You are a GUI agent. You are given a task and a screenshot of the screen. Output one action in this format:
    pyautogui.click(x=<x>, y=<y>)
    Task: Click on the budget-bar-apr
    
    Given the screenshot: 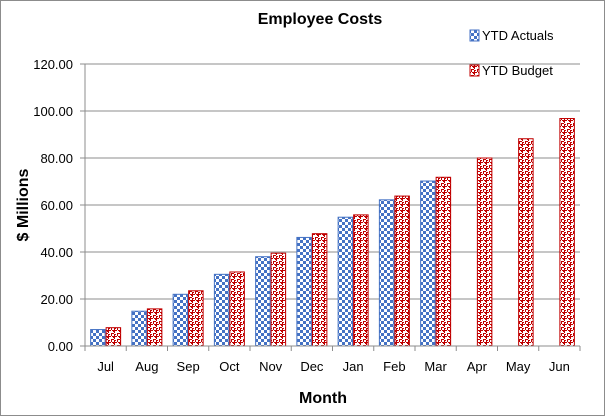 What is the action you would take?
    pyautogui.click(x=484, y=252)
    